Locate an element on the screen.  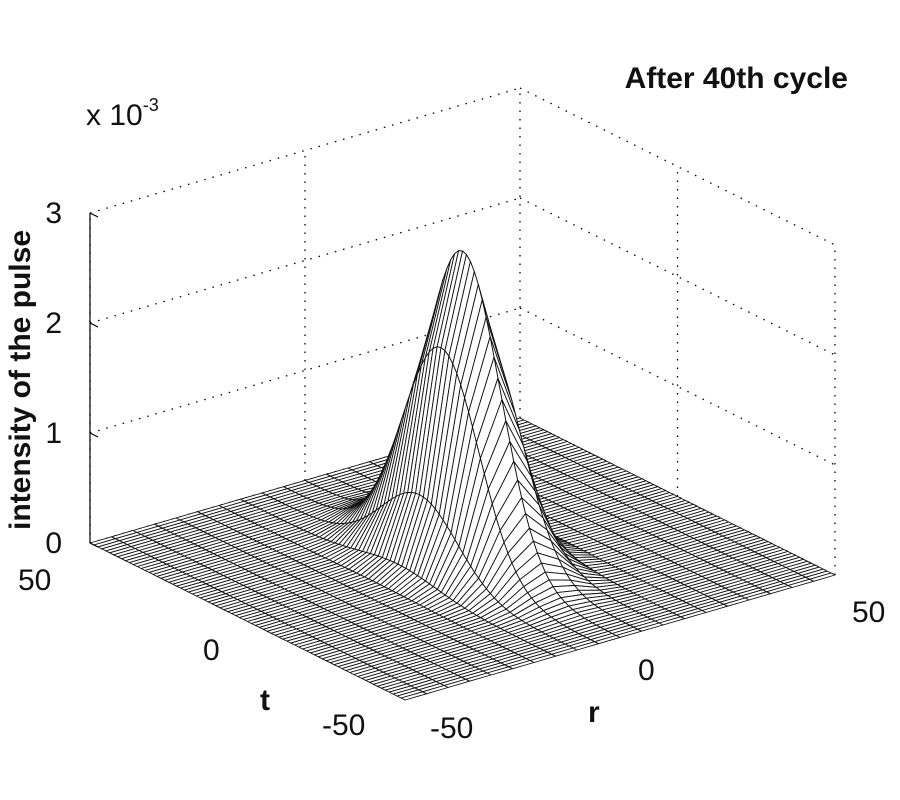
z-ticks is located at coordinates (94, 380).